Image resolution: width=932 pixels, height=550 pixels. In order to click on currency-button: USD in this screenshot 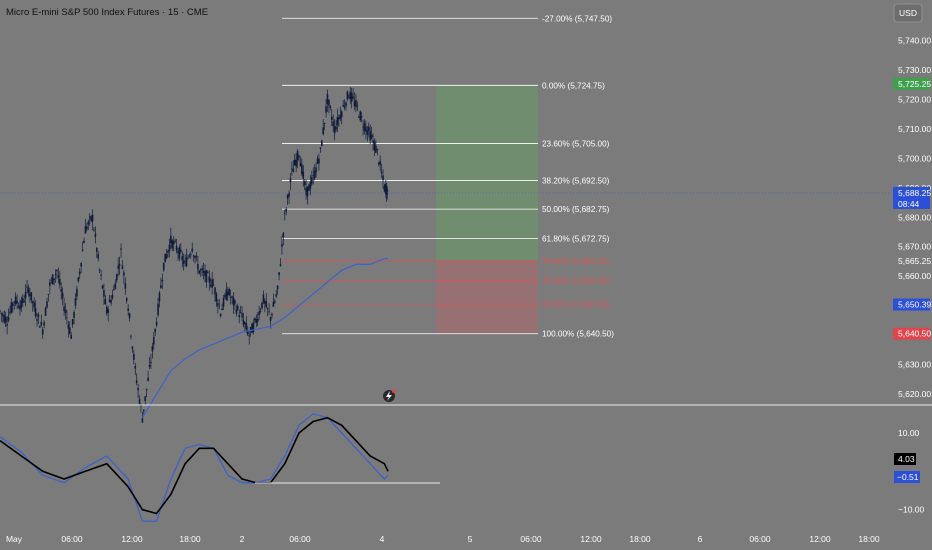, I will do `click(908, 13)`.